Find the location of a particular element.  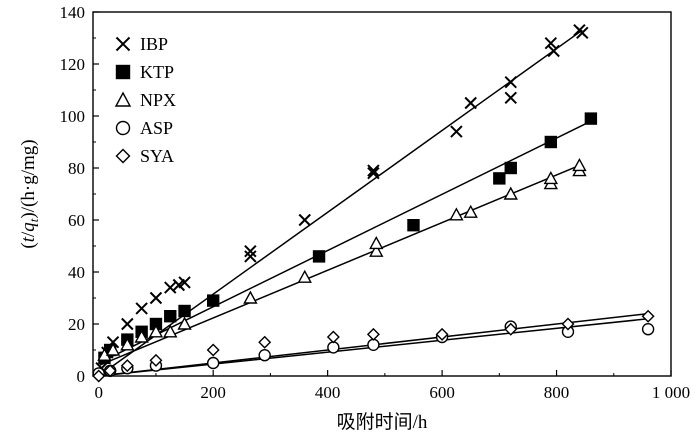

legend-marker-ktp is located at coordinates (123, 72).